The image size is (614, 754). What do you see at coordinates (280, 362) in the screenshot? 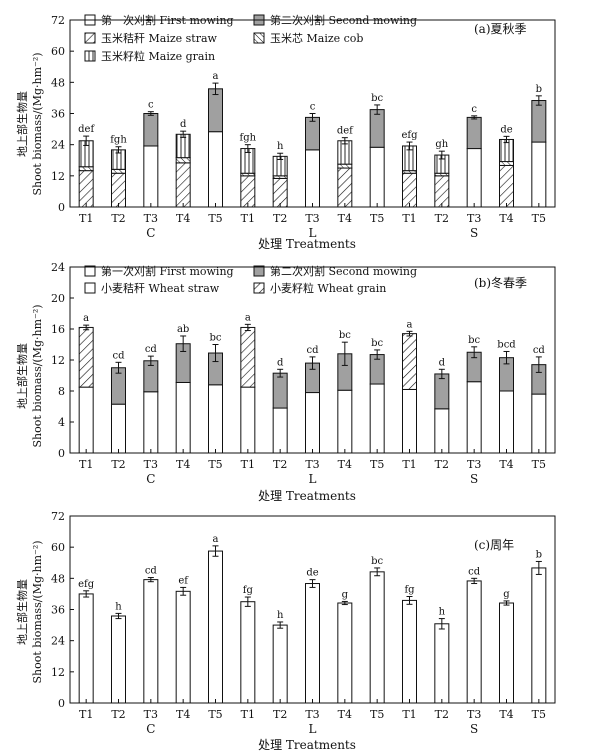
I see `significance-letter: d` at bounding box center [280, 362].